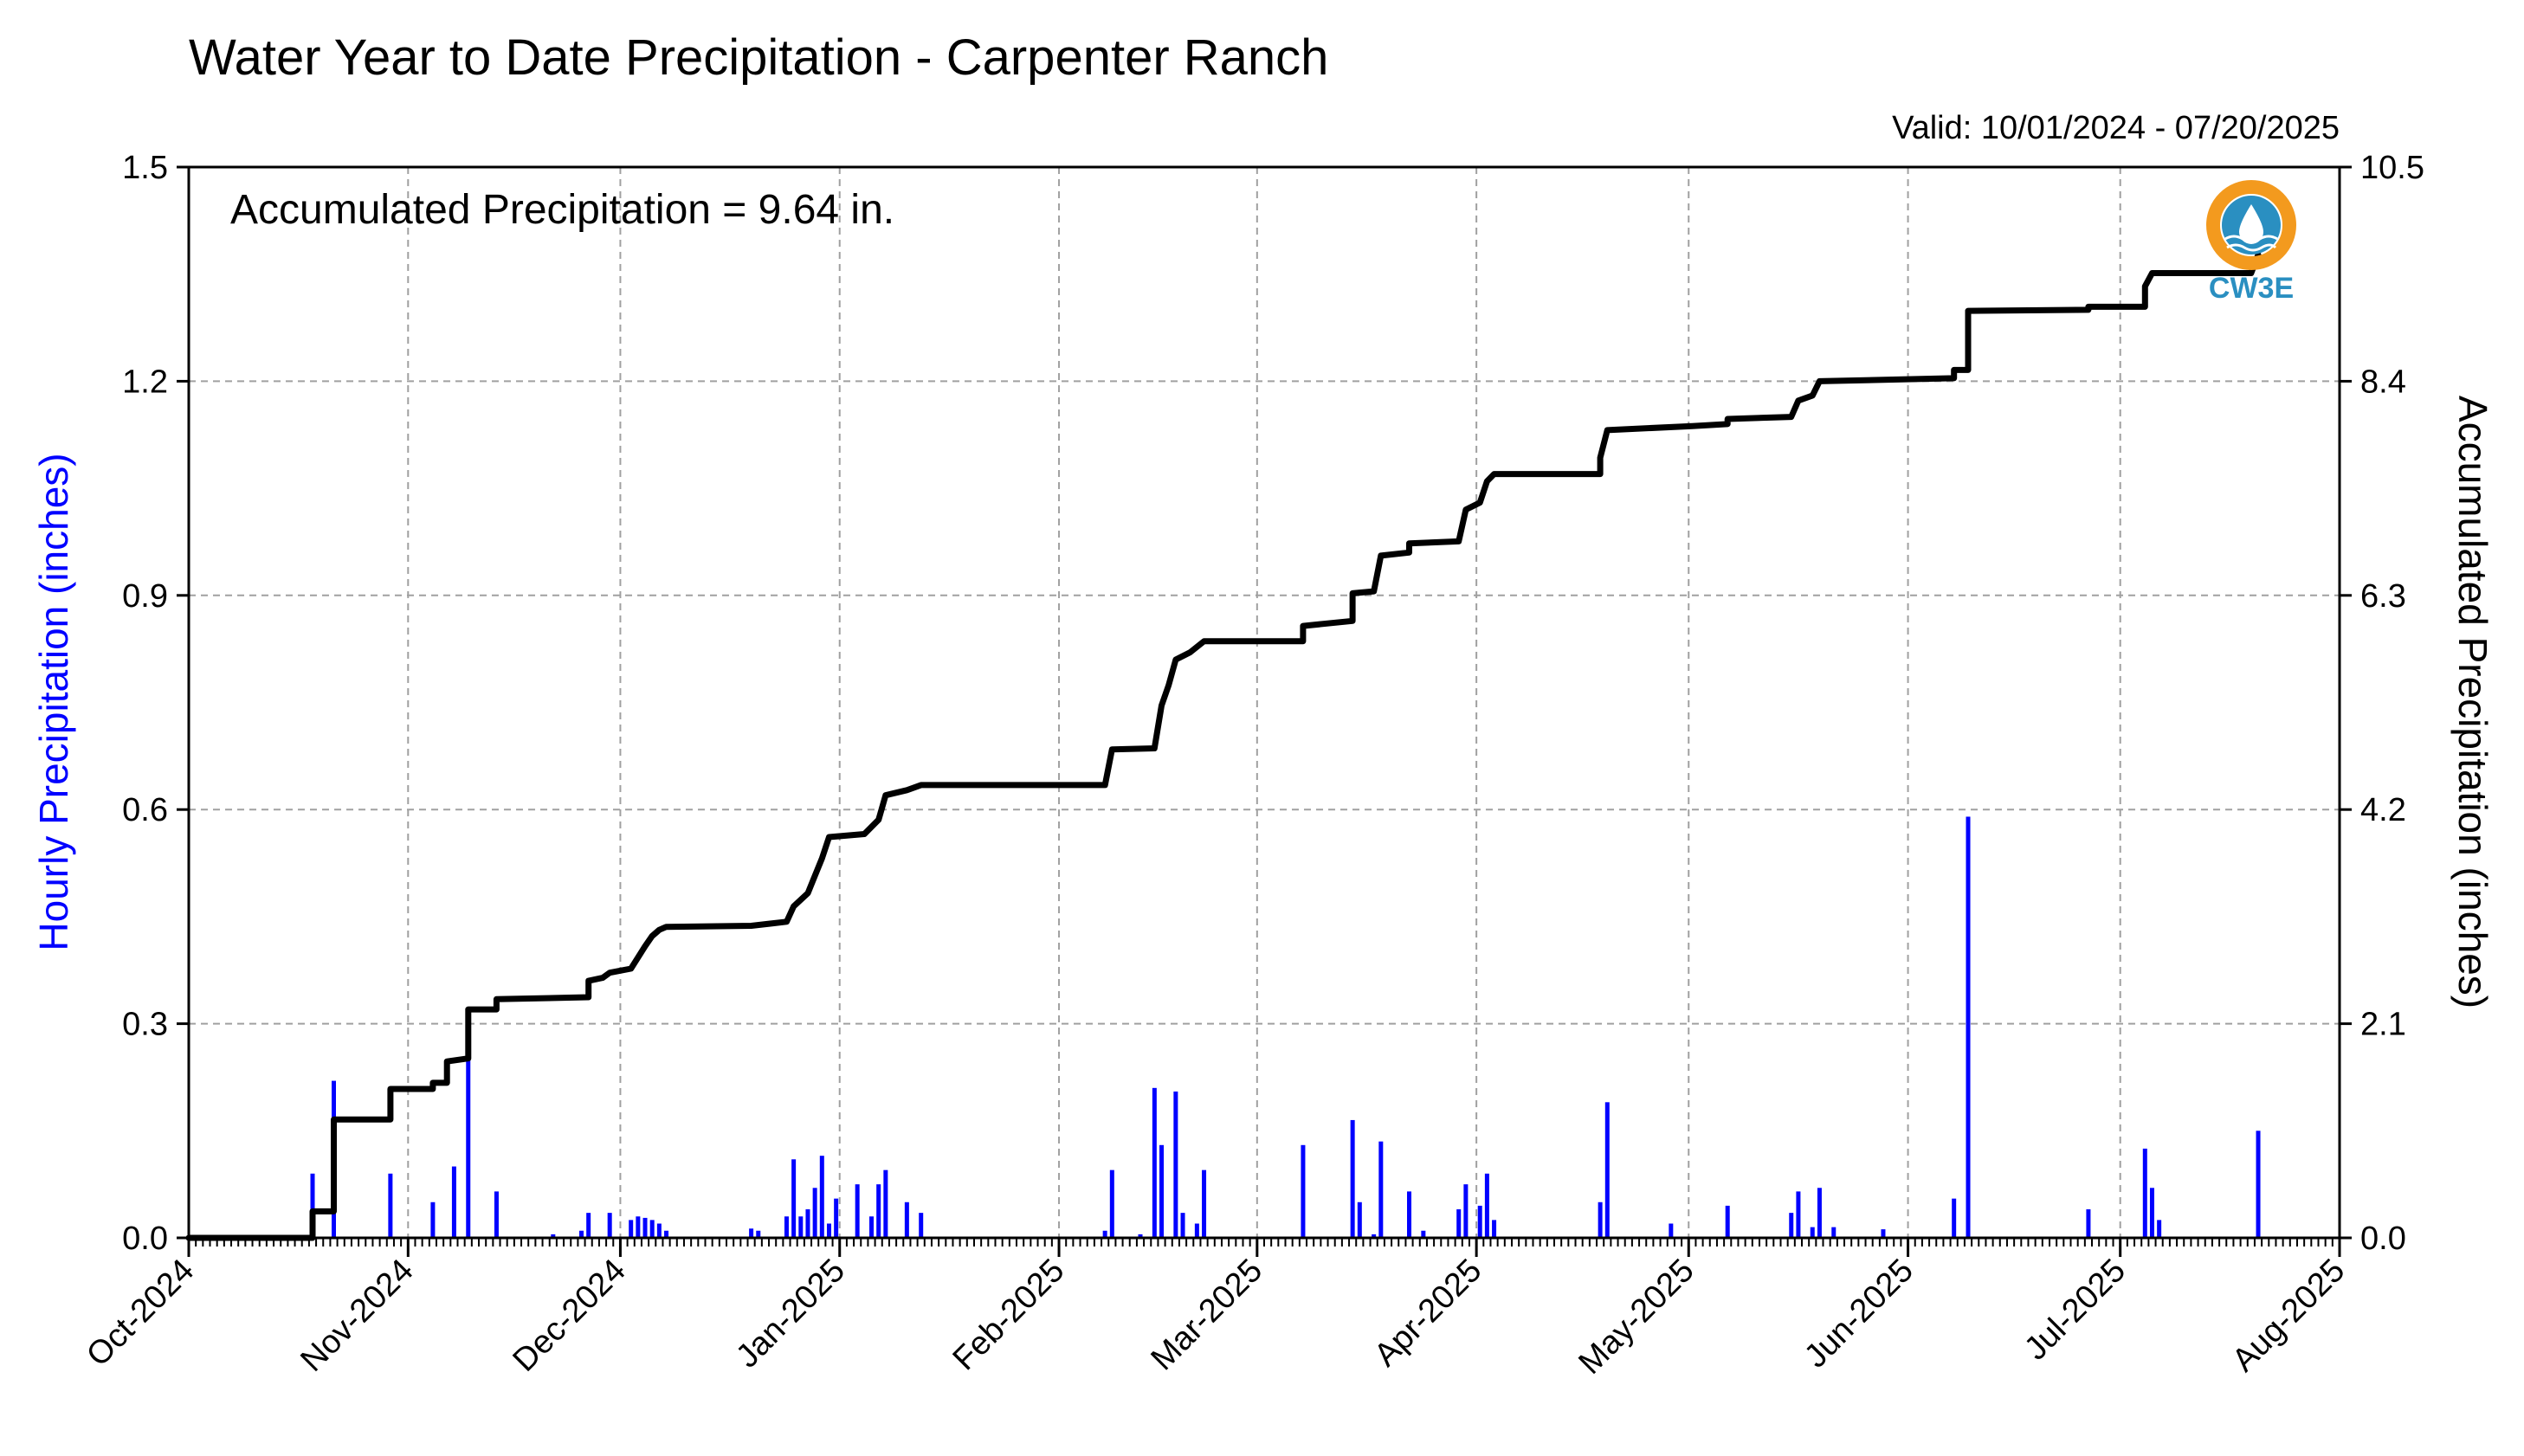  What do you see at coordinates (2383, 596) in the screenshot?
I see `right-tick-label: 6.3` at bounding box center [2383, 596].